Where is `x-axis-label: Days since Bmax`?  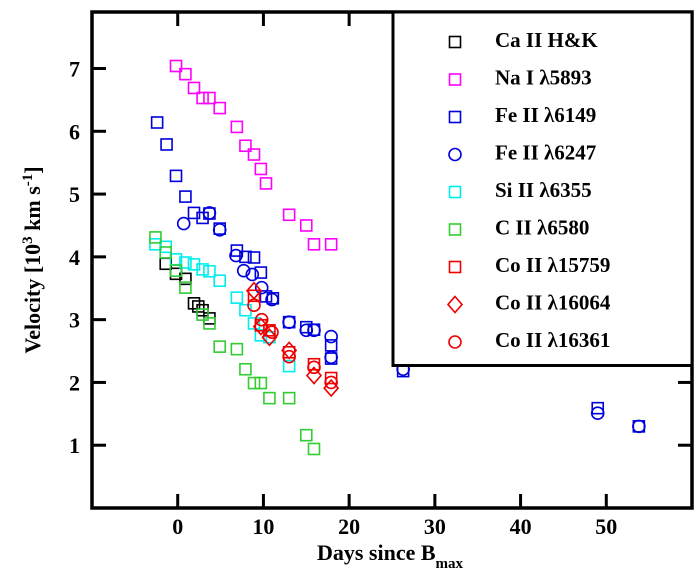 x-axis-label: Days since Bmax is located at coordinates (390, 556).